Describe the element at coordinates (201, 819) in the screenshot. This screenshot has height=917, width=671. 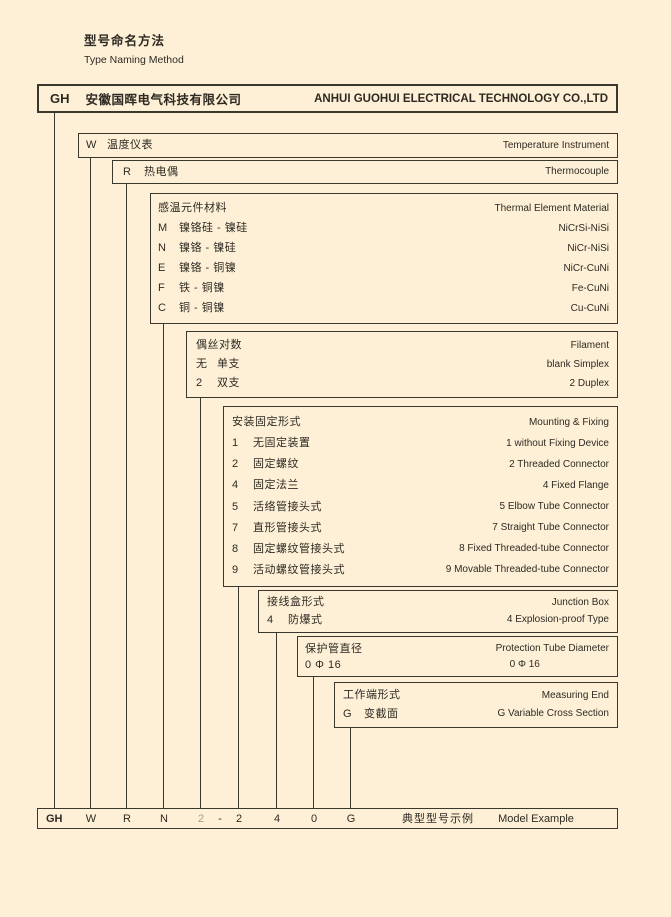
I see `model-code-filament: 2` at that location.